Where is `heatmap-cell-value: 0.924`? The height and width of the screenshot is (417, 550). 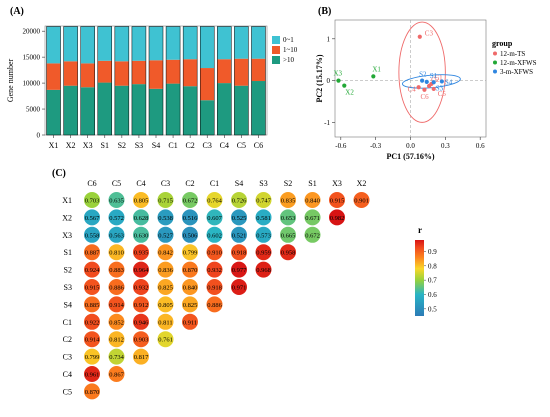
heatmap-cell-value: 0.924 is located at coordinates (92, 270).